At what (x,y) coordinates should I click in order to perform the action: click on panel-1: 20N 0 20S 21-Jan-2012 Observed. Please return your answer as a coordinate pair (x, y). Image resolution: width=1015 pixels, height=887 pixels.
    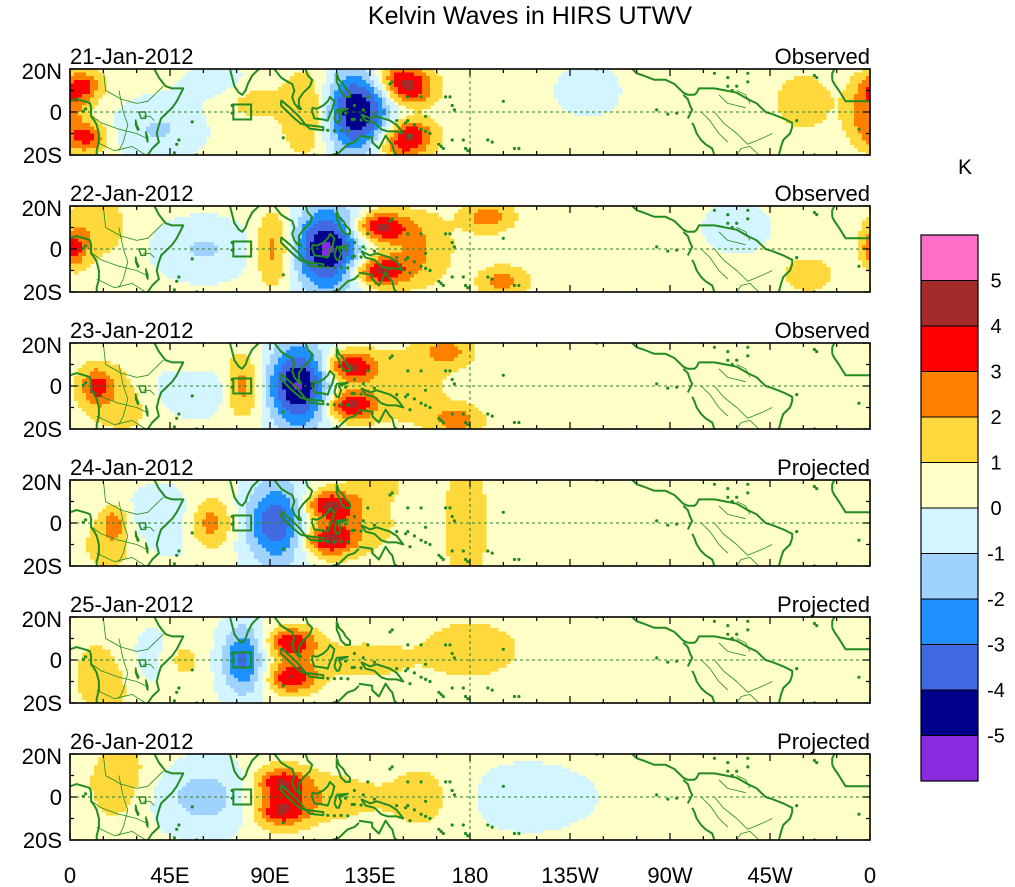
    Looking at the image, I should click on (446, 106).